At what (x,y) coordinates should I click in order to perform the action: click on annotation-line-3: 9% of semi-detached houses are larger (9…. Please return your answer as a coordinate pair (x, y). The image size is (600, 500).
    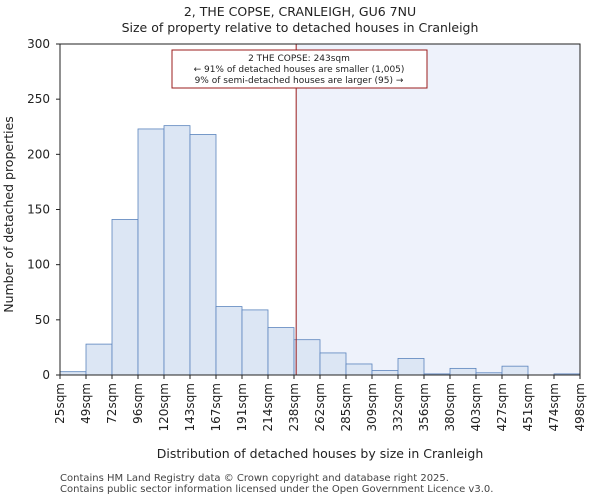
    Looking at the image, I should click on (299, 81).